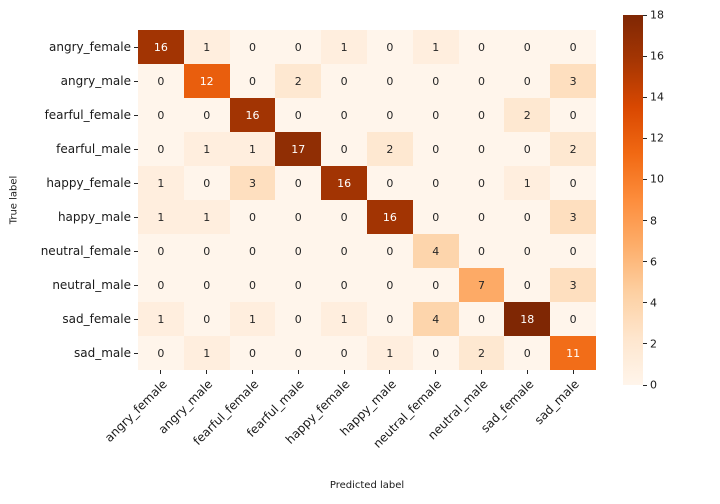 The height and width of the screenshot is (504, 720). What do you see at coordinates (653, 385) in the screenshot?
I see `colorbar-tick-label: 0` at bounding box center [653, 385].